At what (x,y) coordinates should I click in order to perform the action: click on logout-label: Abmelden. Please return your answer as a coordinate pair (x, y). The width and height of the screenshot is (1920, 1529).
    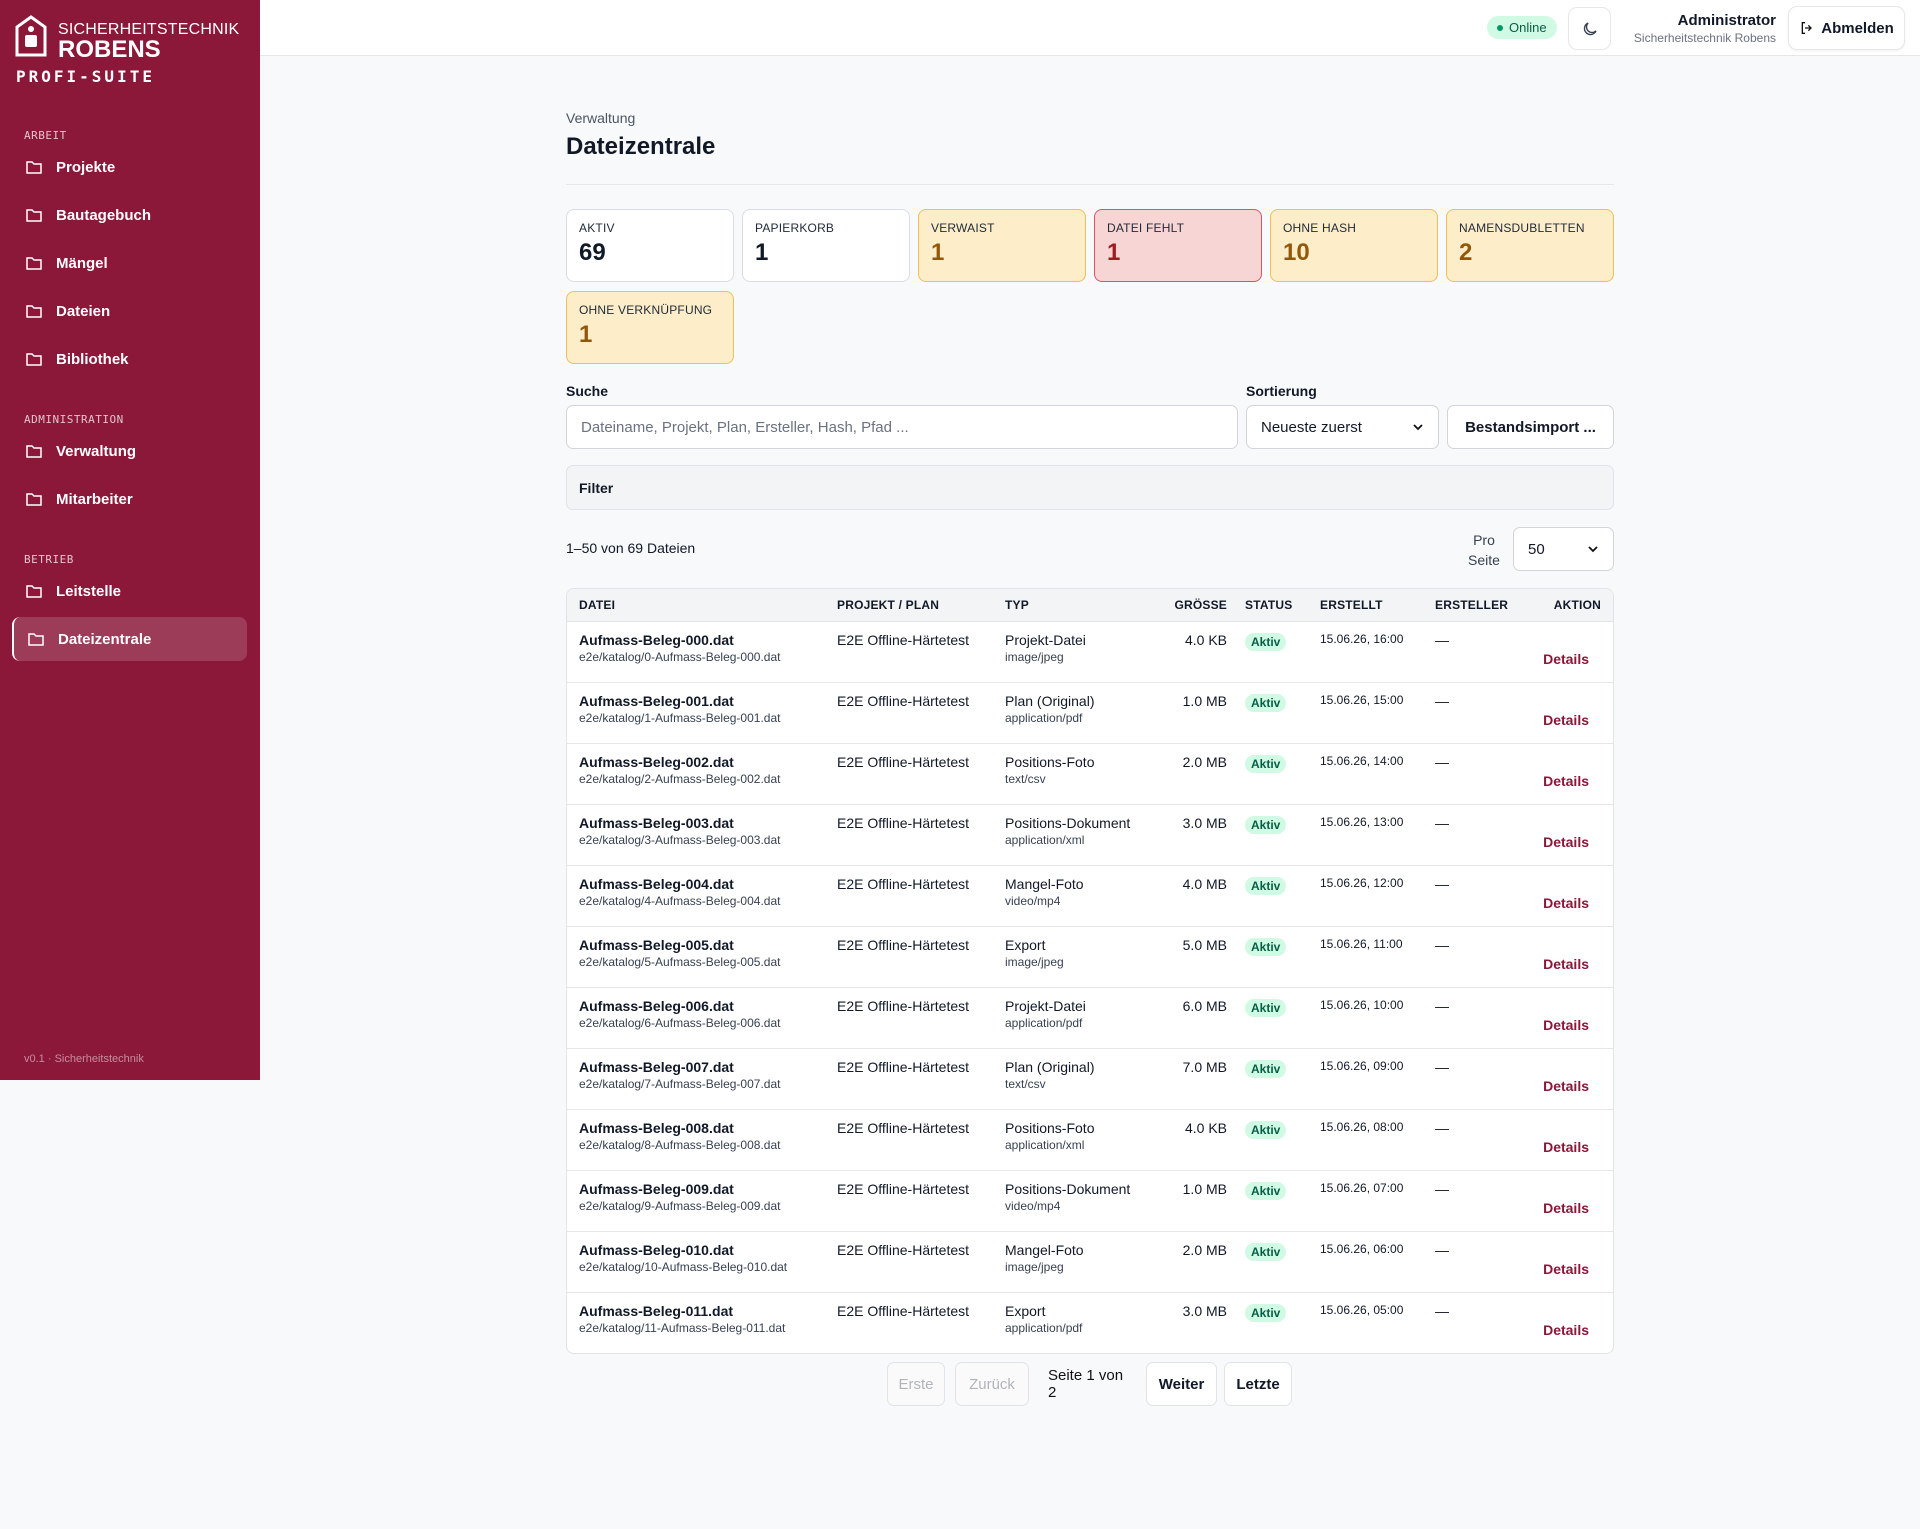
    Looking at the image, I should click on (1857, 28).